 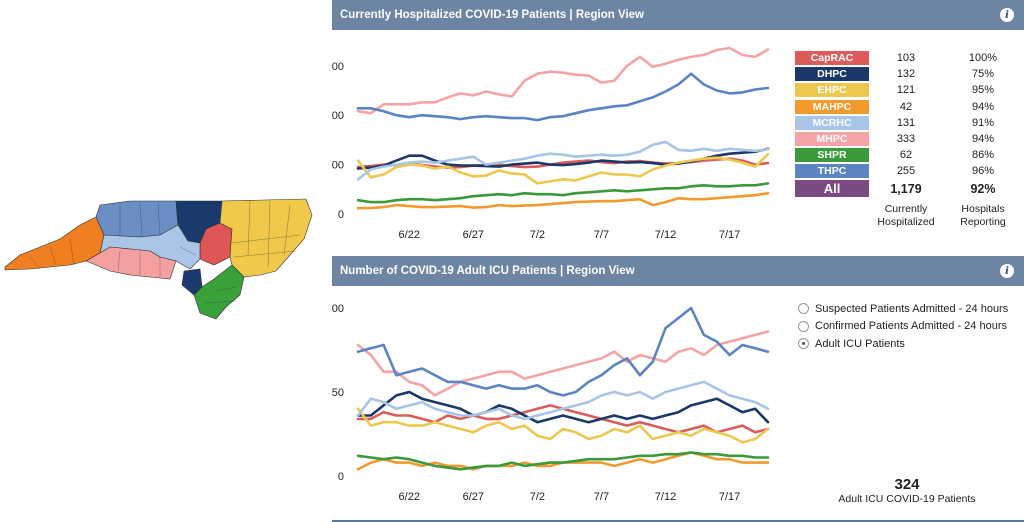 I want to click on region-badge: CapRAC, so click(x=832, y=58).